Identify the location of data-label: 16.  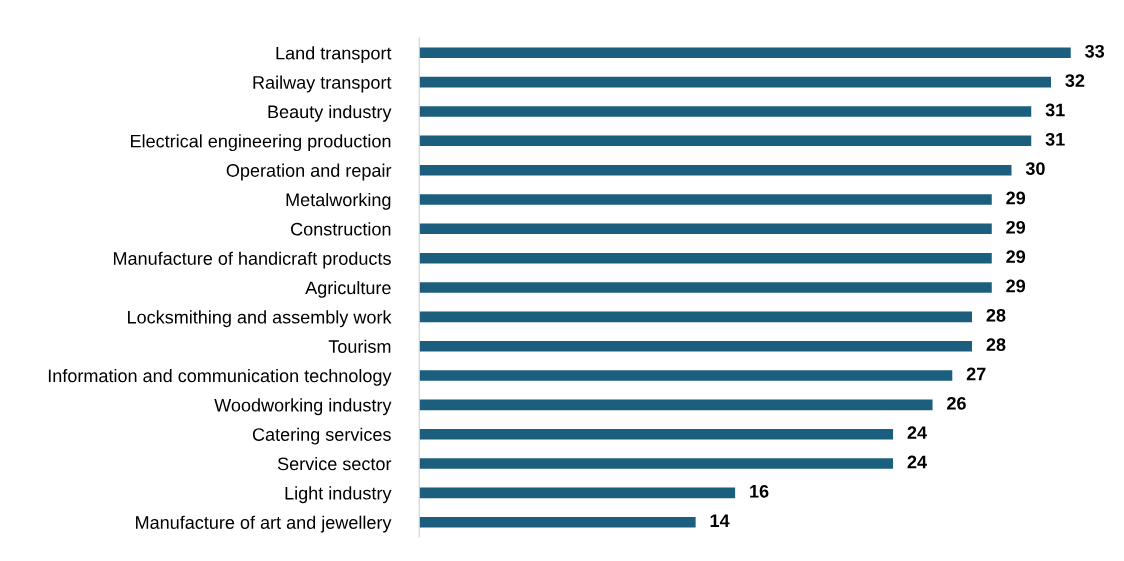
(759, 491).